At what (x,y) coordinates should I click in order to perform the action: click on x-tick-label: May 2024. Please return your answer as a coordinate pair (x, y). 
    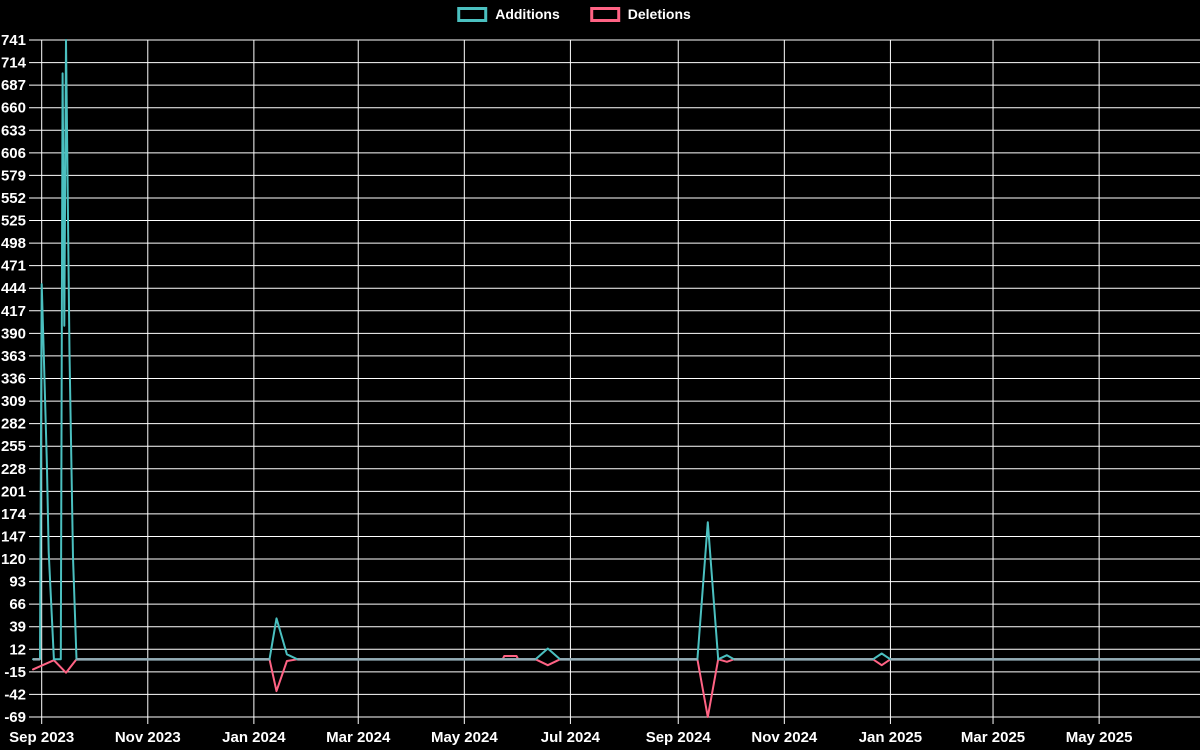
    Looking at the image, I should click on (464, 737).